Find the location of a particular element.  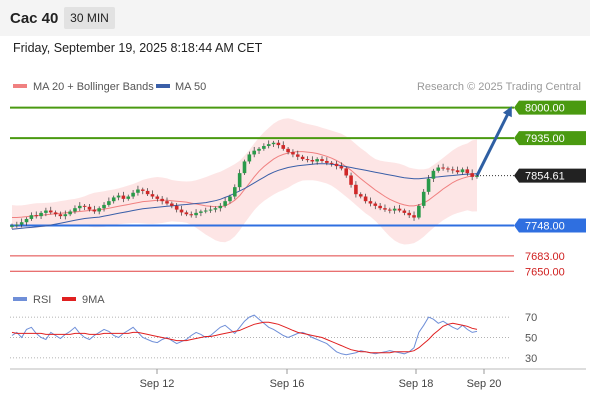

rsi-tick-50: 50 is located at coordinates (531, 339).